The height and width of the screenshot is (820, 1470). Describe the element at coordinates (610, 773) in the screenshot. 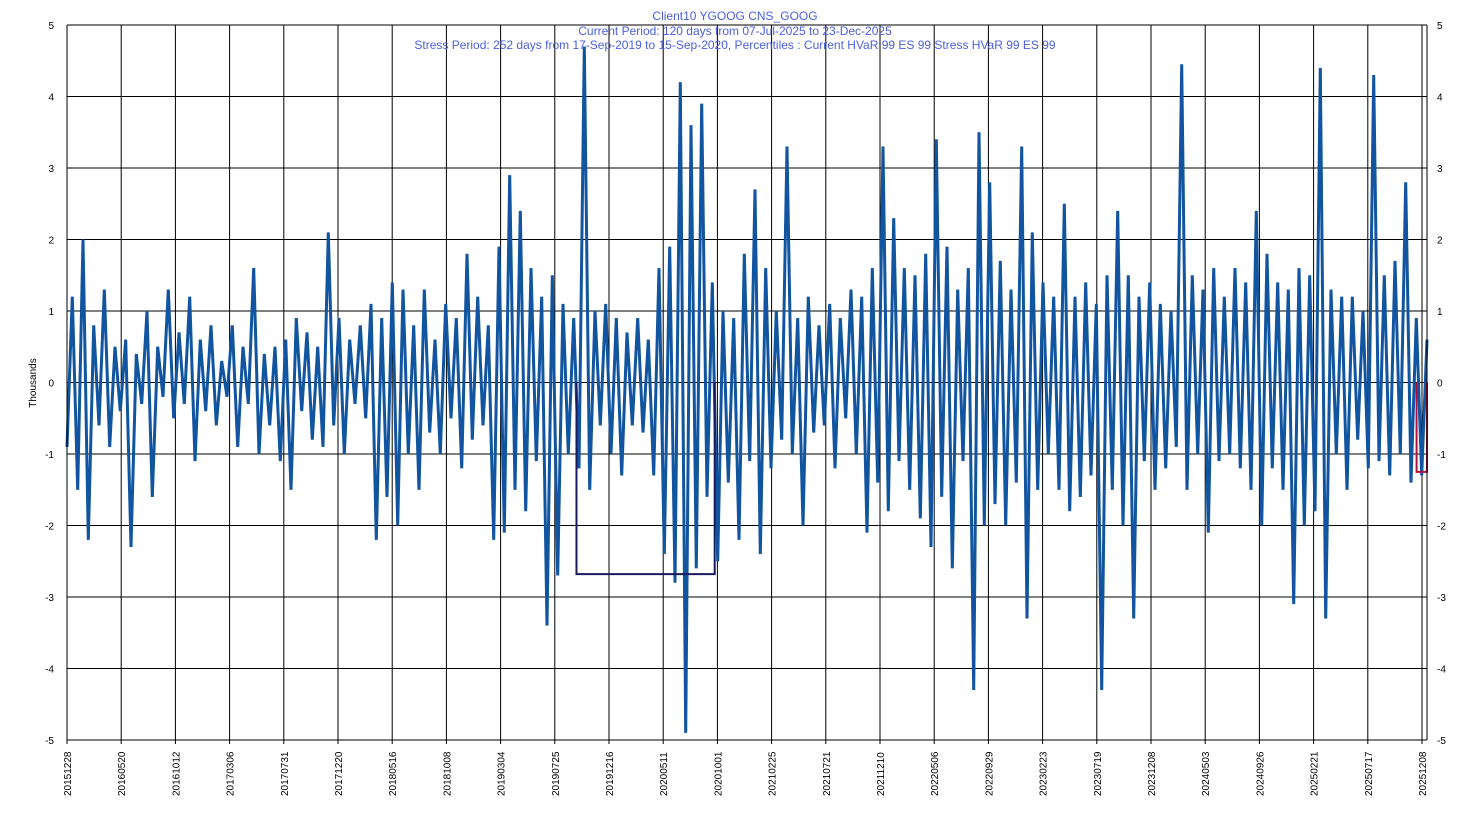

I see `x-tick-label: 20191216` at that location.